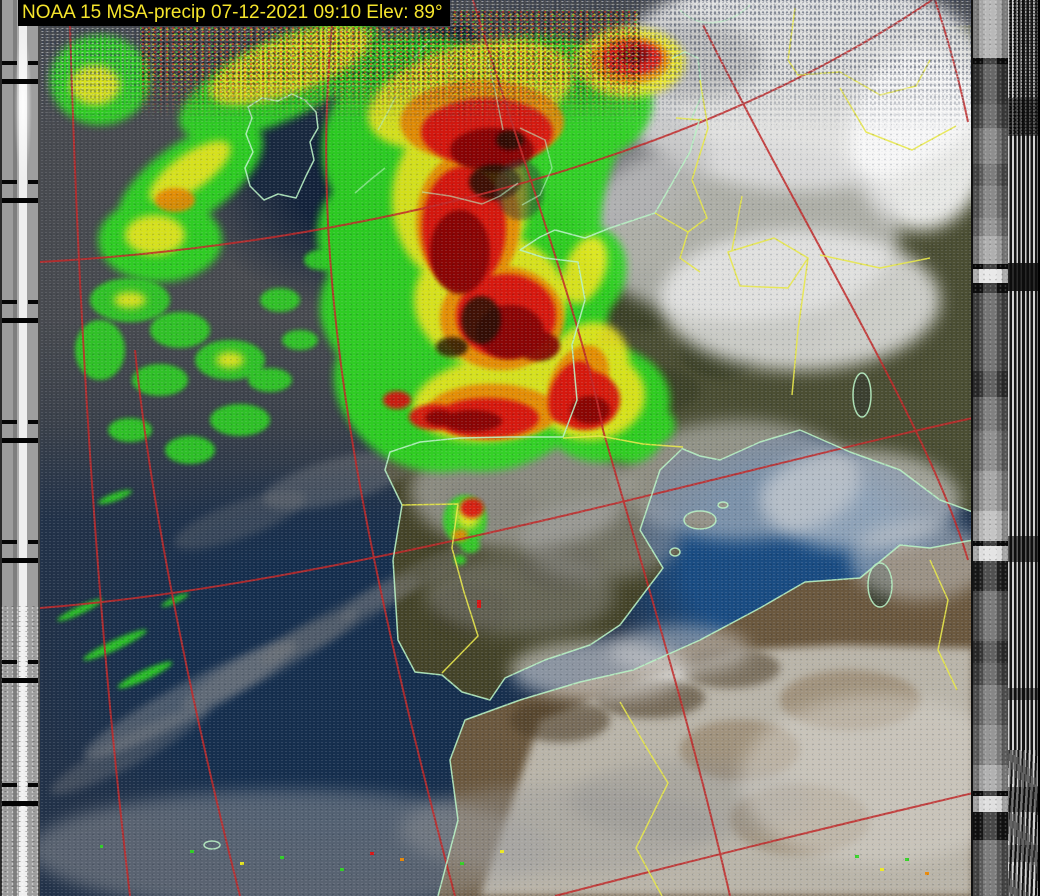 This screenshot has width=1040, height=896. Describe the element at coordinates (623, 441) in the screenshot. I see `border-france-spain` at that location.